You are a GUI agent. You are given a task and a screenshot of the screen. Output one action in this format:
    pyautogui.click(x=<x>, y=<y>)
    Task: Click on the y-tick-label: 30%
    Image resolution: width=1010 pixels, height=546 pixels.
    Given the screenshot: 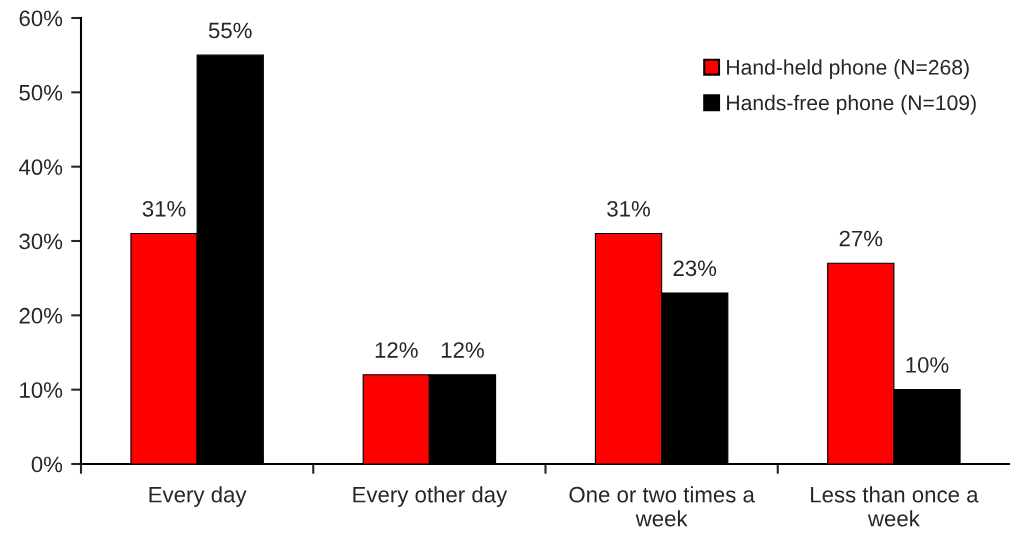 What is the action you would take?
    pyautogui.click(x=41, y=241)
    